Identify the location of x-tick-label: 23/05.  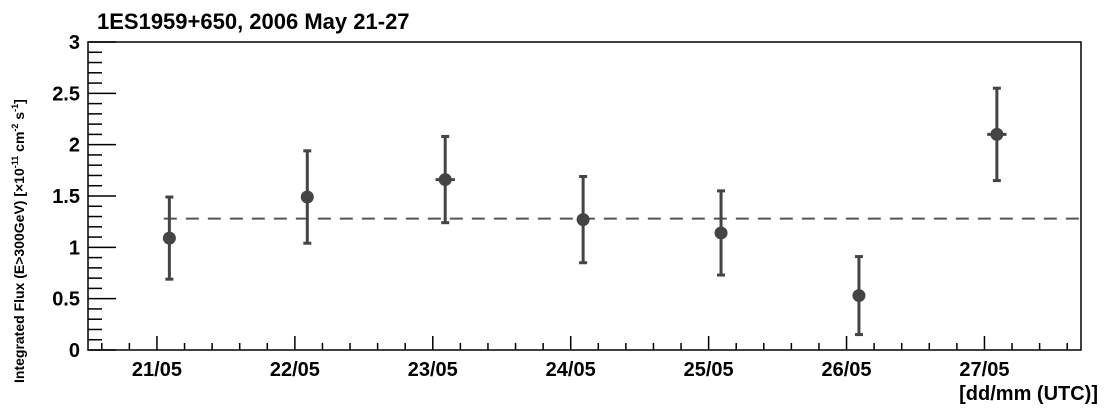
(433, 370).